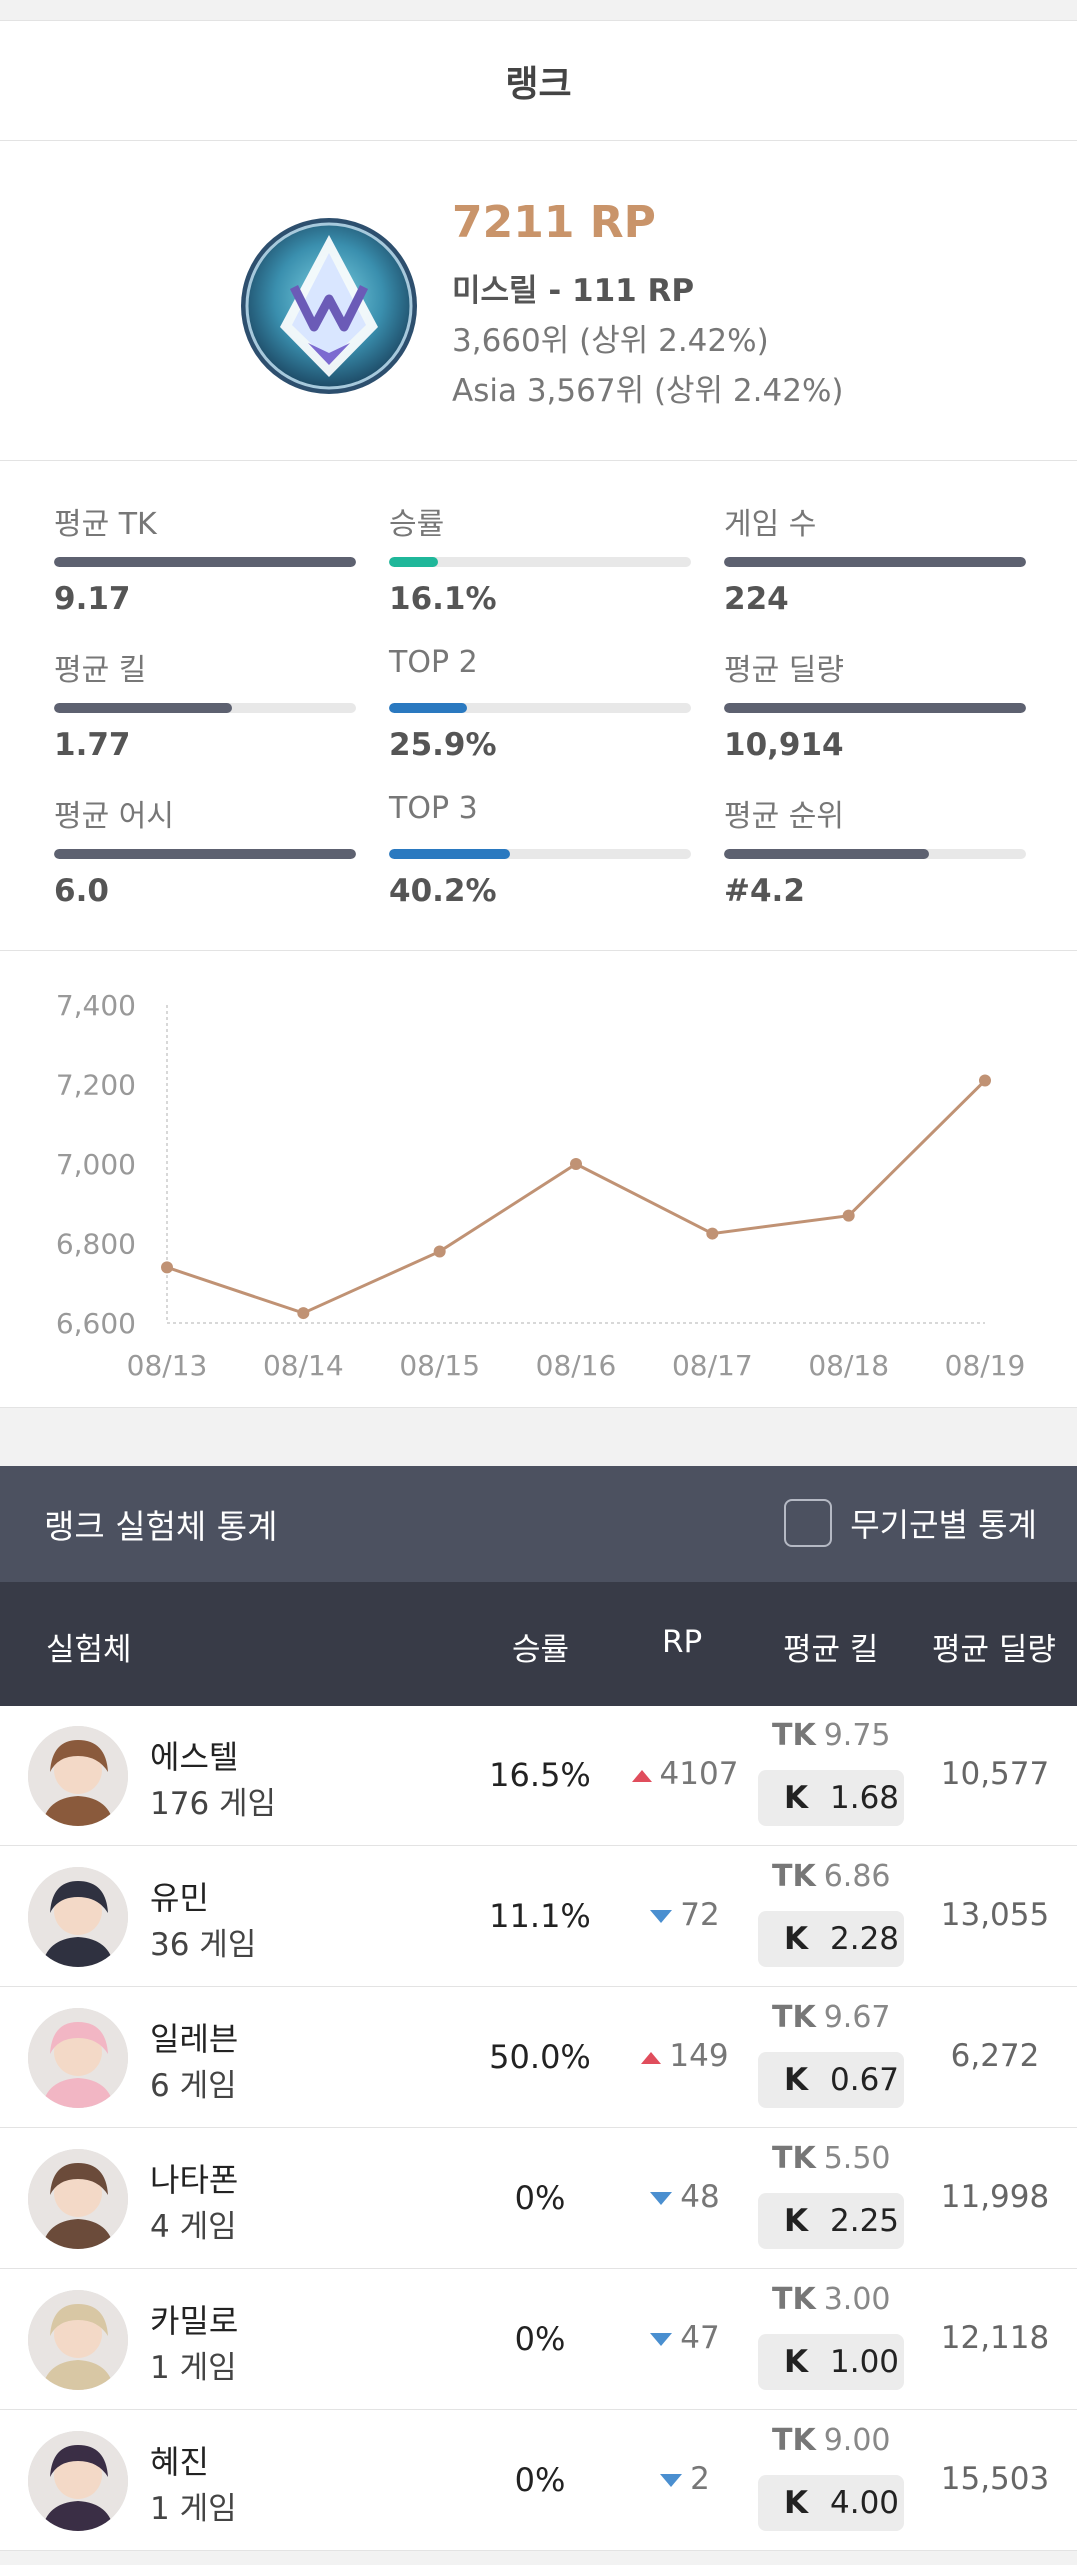 The image size is (1077, 2565). I want to click on character-kills: K 4.00, so click(831, 2503).